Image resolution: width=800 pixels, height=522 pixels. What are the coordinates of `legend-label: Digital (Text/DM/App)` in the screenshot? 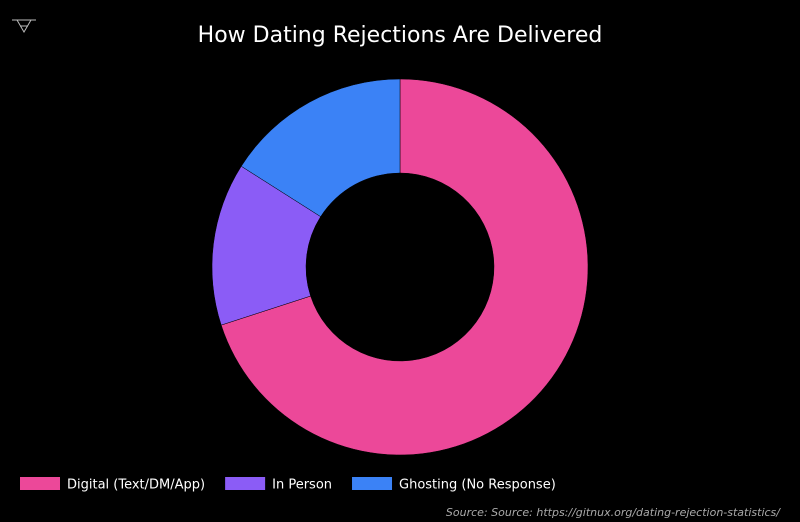 It's located at (136, 485).